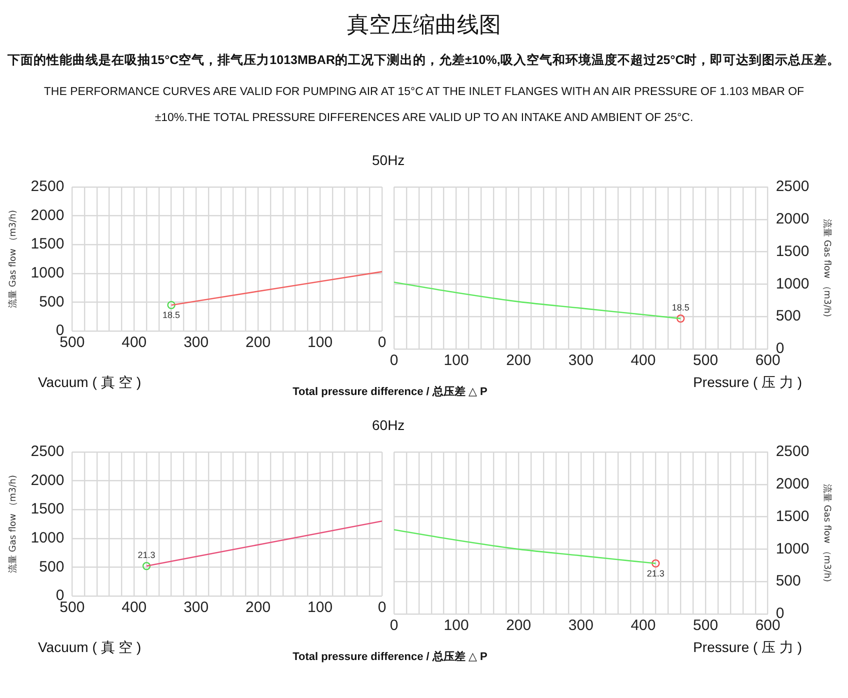 The height and width of the screenshot is (698, 848). What do you see at coordinates (424, 60) in the screenshot?
I see `text: 下面的性能曲线是在吸抽15°C空气，排气压力1013MBAR的工况下测出的，允差±10%,吸入空气和环境温度不超过25°C时，即可达到图示总压差。` at bounding box center [424, 60].